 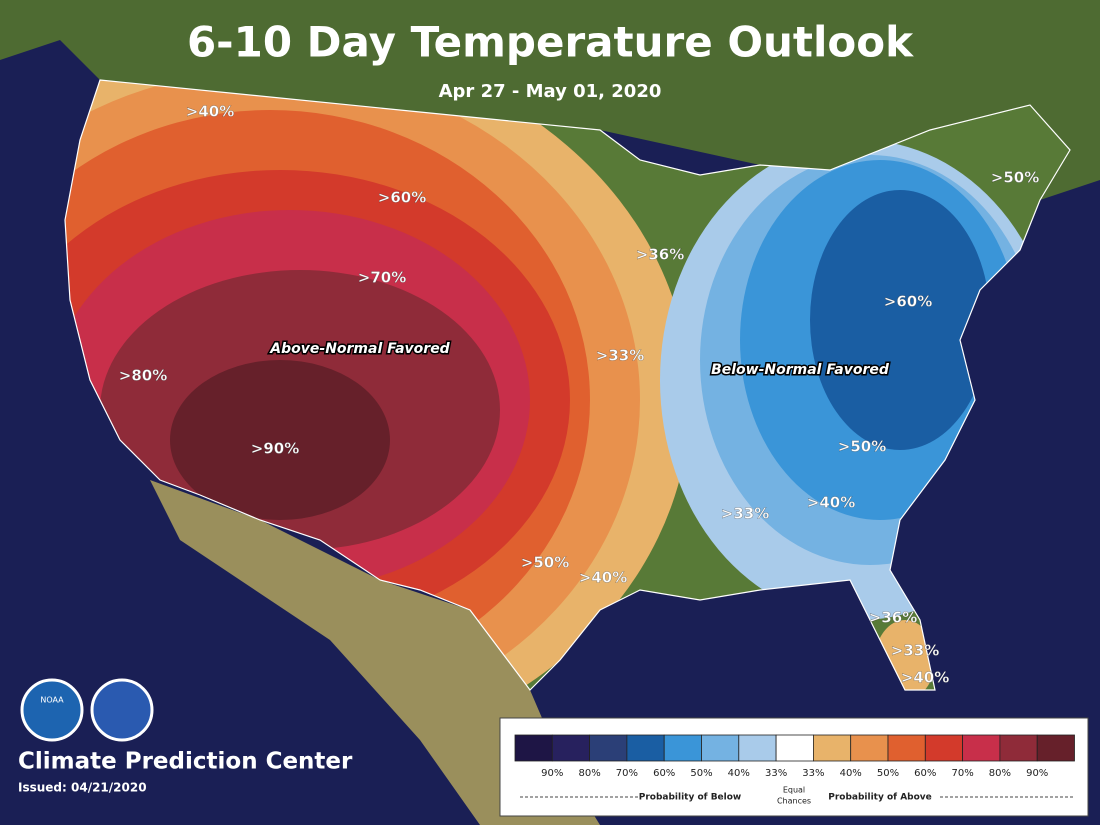 What do you see at coordinates (800, 370) in the screenshot?
I see `map-label: Below-Normal Favored` at bounding box center [800, 370].